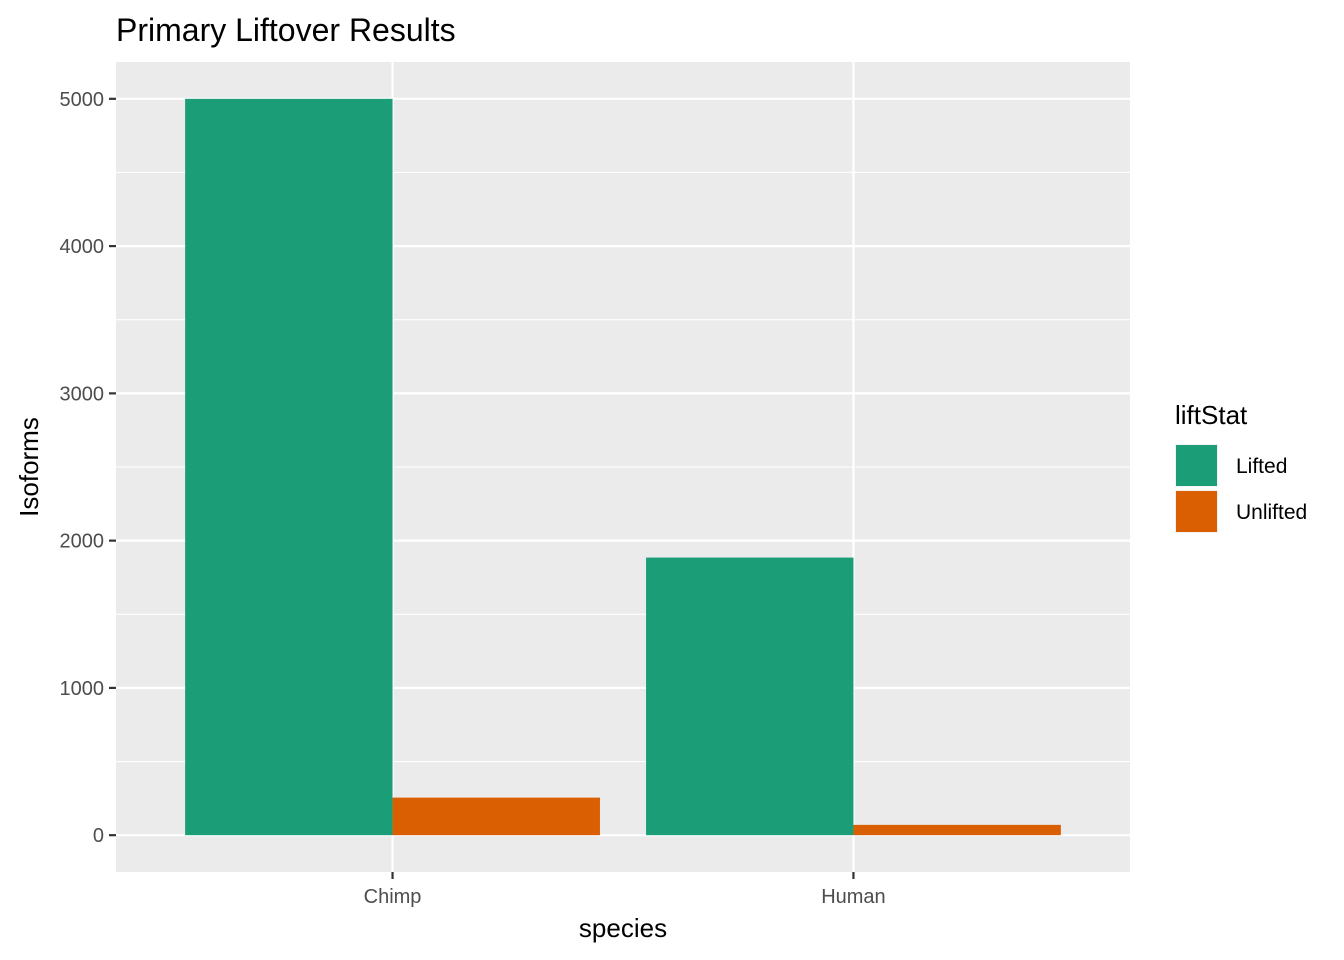  I want to click on x-tick-label: Human, so click(853, 897).